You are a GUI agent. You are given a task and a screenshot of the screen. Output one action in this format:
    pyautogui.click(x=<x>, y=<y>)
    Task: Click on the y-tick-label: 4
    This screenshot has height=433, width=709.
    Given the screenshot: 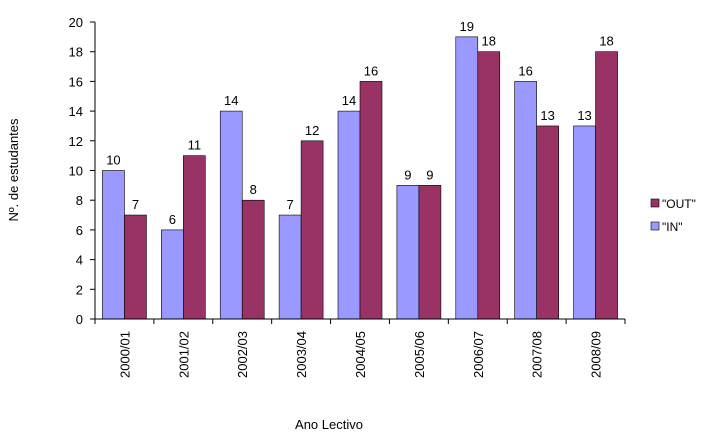 What is the action you would take?
    pyautogui.click(x=79, y=260)
    